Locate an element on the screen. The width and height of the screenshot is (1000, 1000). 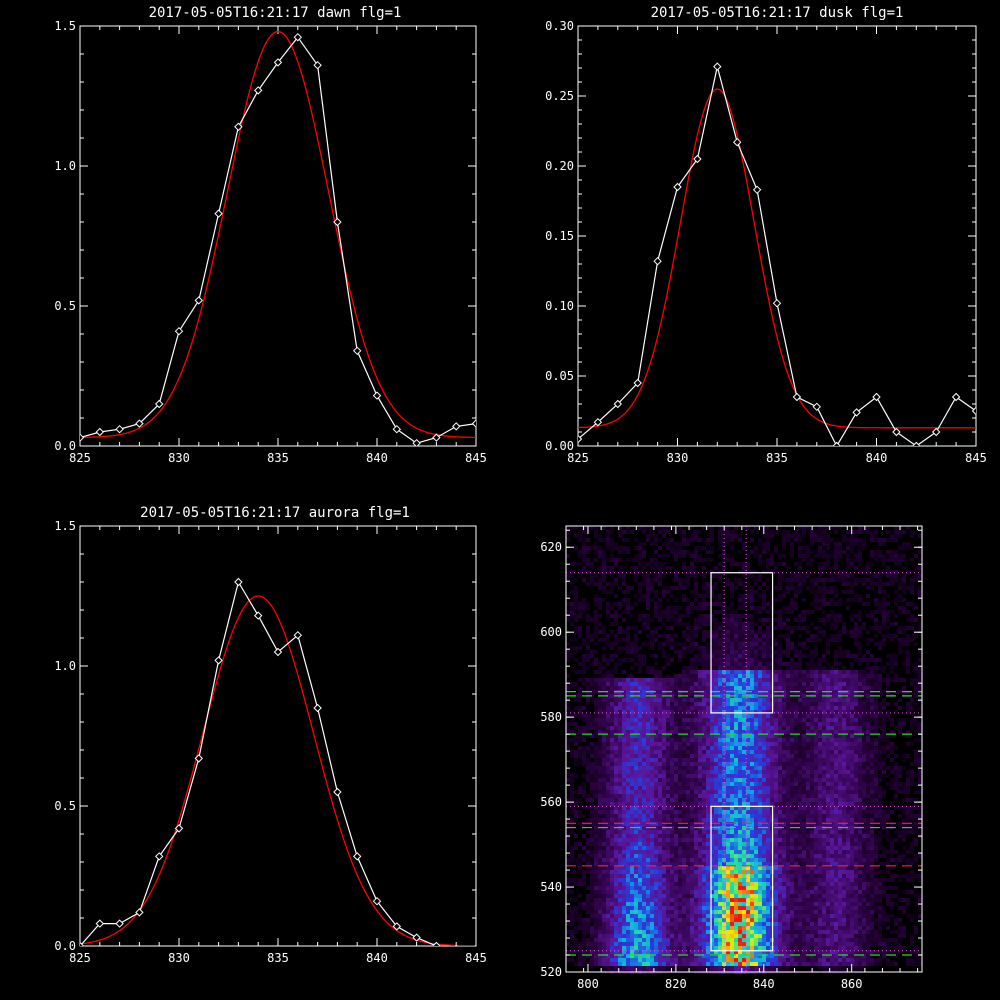
y-tick-label: 1.0 is located at coordinates (65, 166).